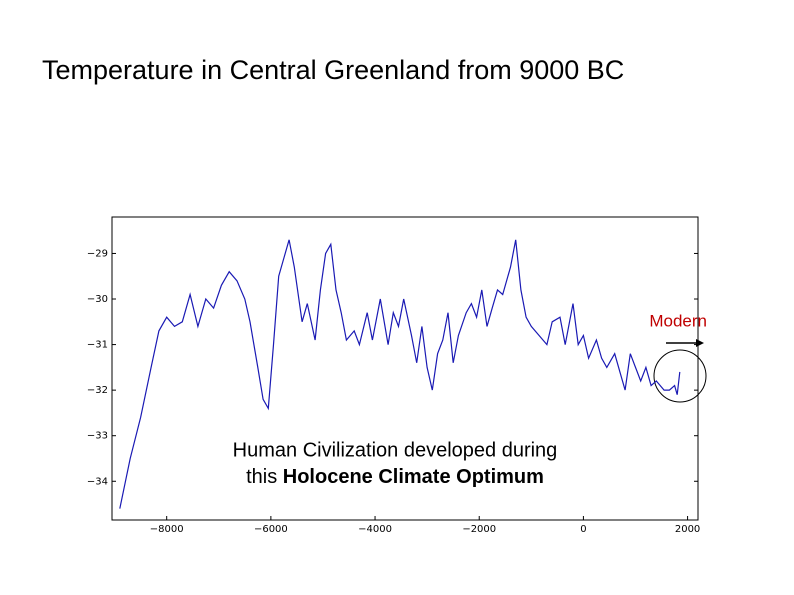 The width and height of the screenshot is (794, 595). I want to click on x-tick-label: 2000, so click(687, 529).